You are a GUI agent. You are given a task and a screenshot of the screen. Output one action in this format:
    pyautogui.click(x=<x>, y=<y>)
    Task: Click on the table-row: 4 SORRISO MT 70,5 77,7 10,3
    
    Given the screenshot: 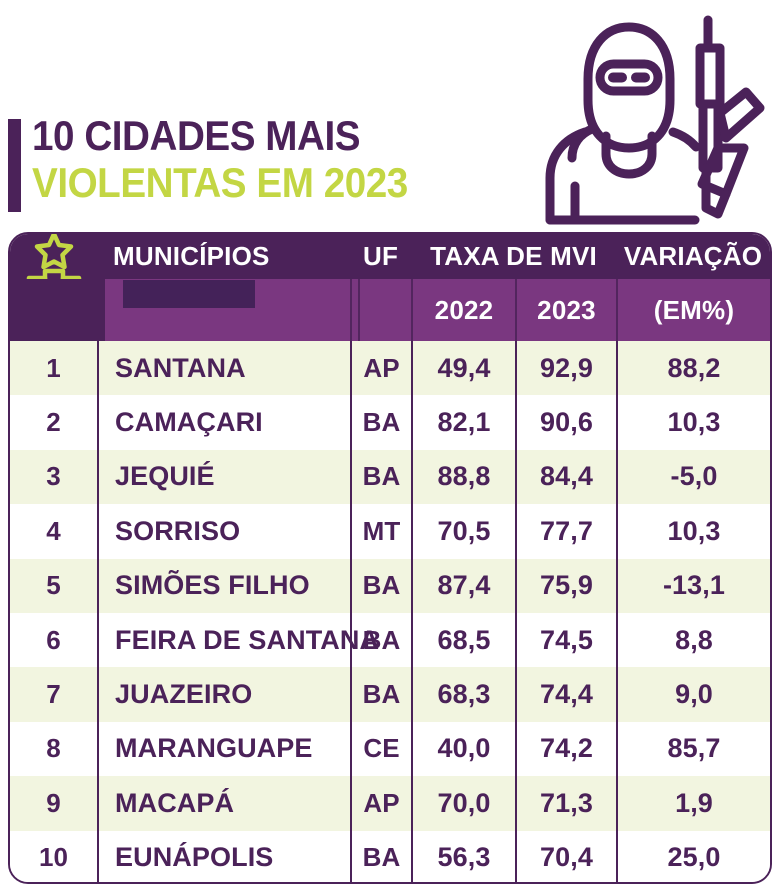 What is the action you would take?
    pyautogui.click(x=390, y=531)
    